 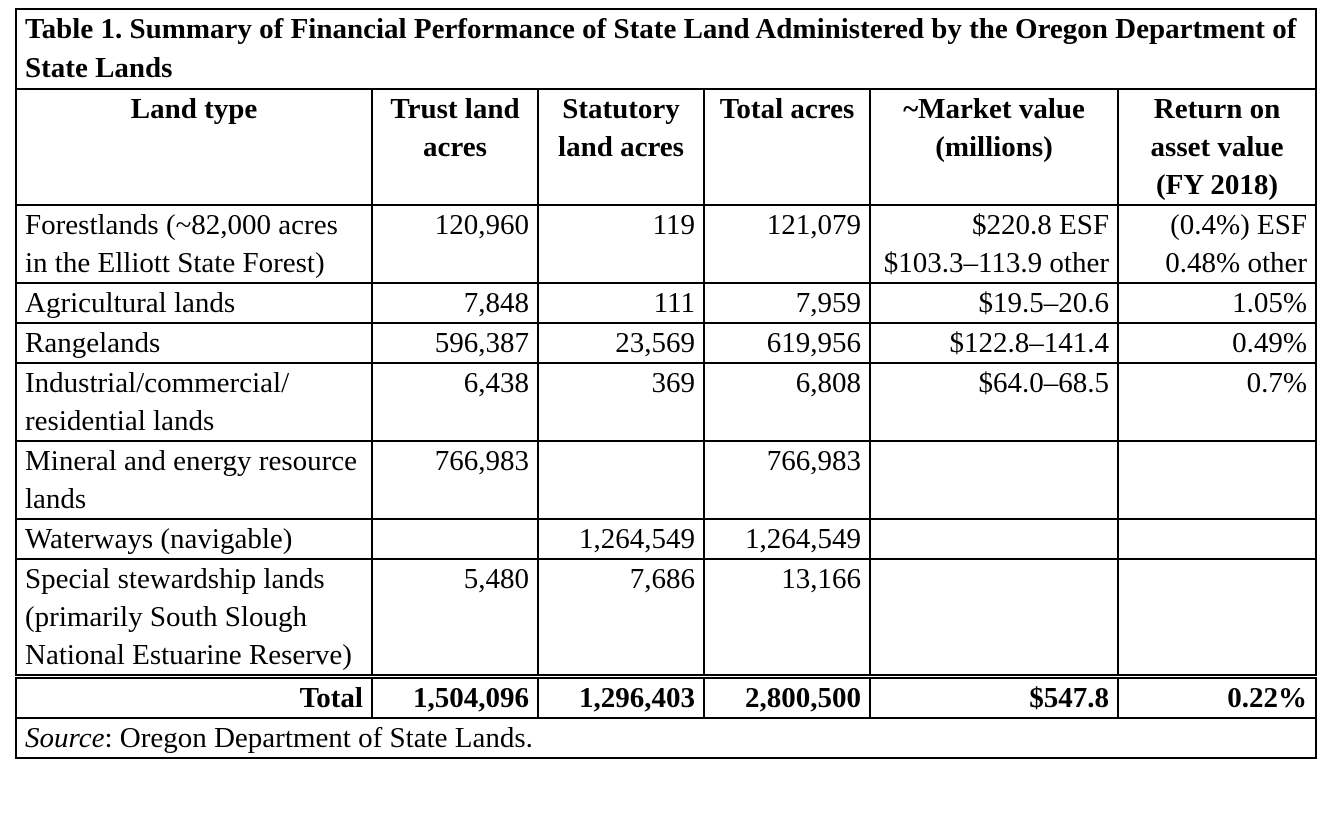 I want to click on total-acres-cell: 619,956, so click(x=787, y=343).